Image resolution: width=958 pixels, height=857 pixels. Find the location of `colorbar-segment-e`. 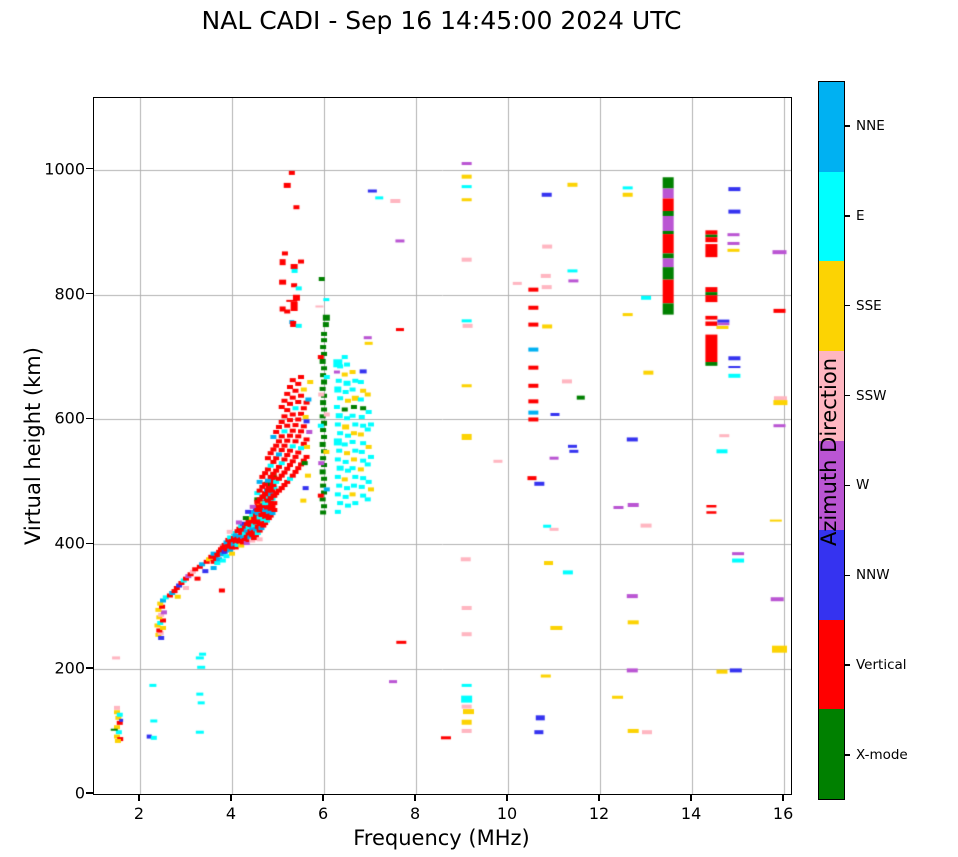

colorbar-segment-e is located at coordinates (831, 216).